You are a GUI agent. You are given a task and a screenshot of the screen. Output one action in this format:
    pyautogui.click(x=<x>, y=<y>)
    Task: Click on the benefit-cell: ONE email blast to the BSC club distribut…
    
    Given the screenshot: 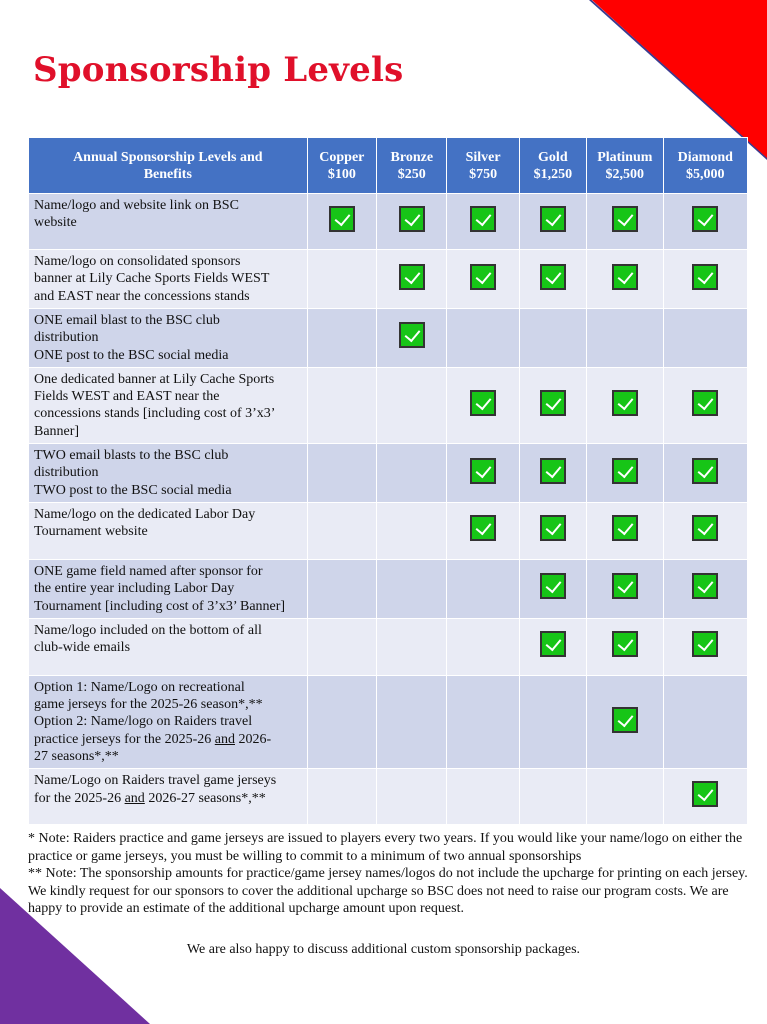 What is the action you would take?
    pyautogui.click(x=168, y=338)
    